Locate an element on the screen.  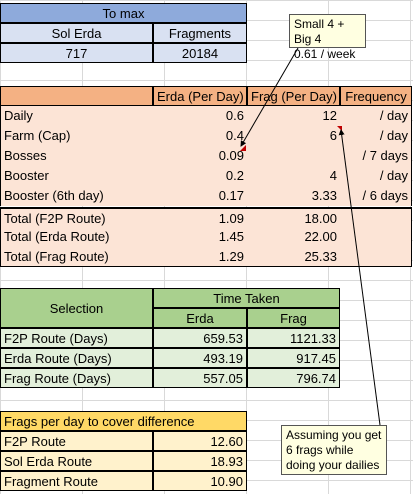
rates-header-frequency: Frequency is located at coordinates (376, 96).